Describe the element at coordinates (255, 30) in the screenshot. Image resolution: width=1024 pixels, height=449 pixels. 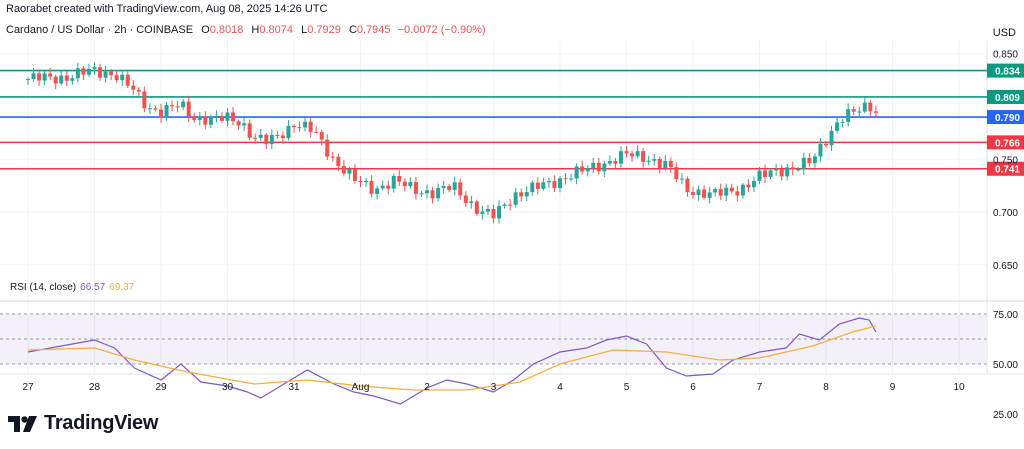
I see `high-label: H` at that location.